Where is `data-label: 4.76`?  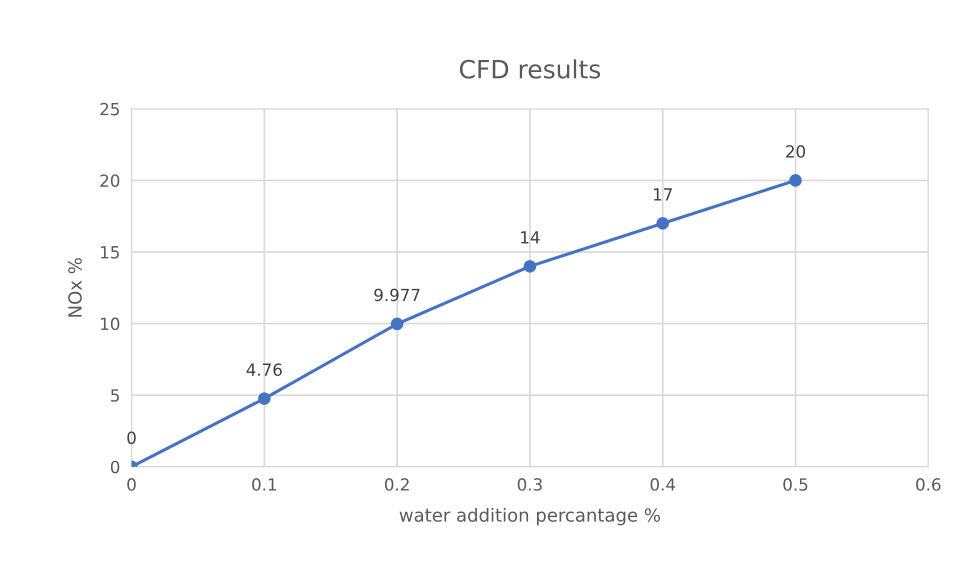 data-label: 4.76 is located at coordinates (264, 369).